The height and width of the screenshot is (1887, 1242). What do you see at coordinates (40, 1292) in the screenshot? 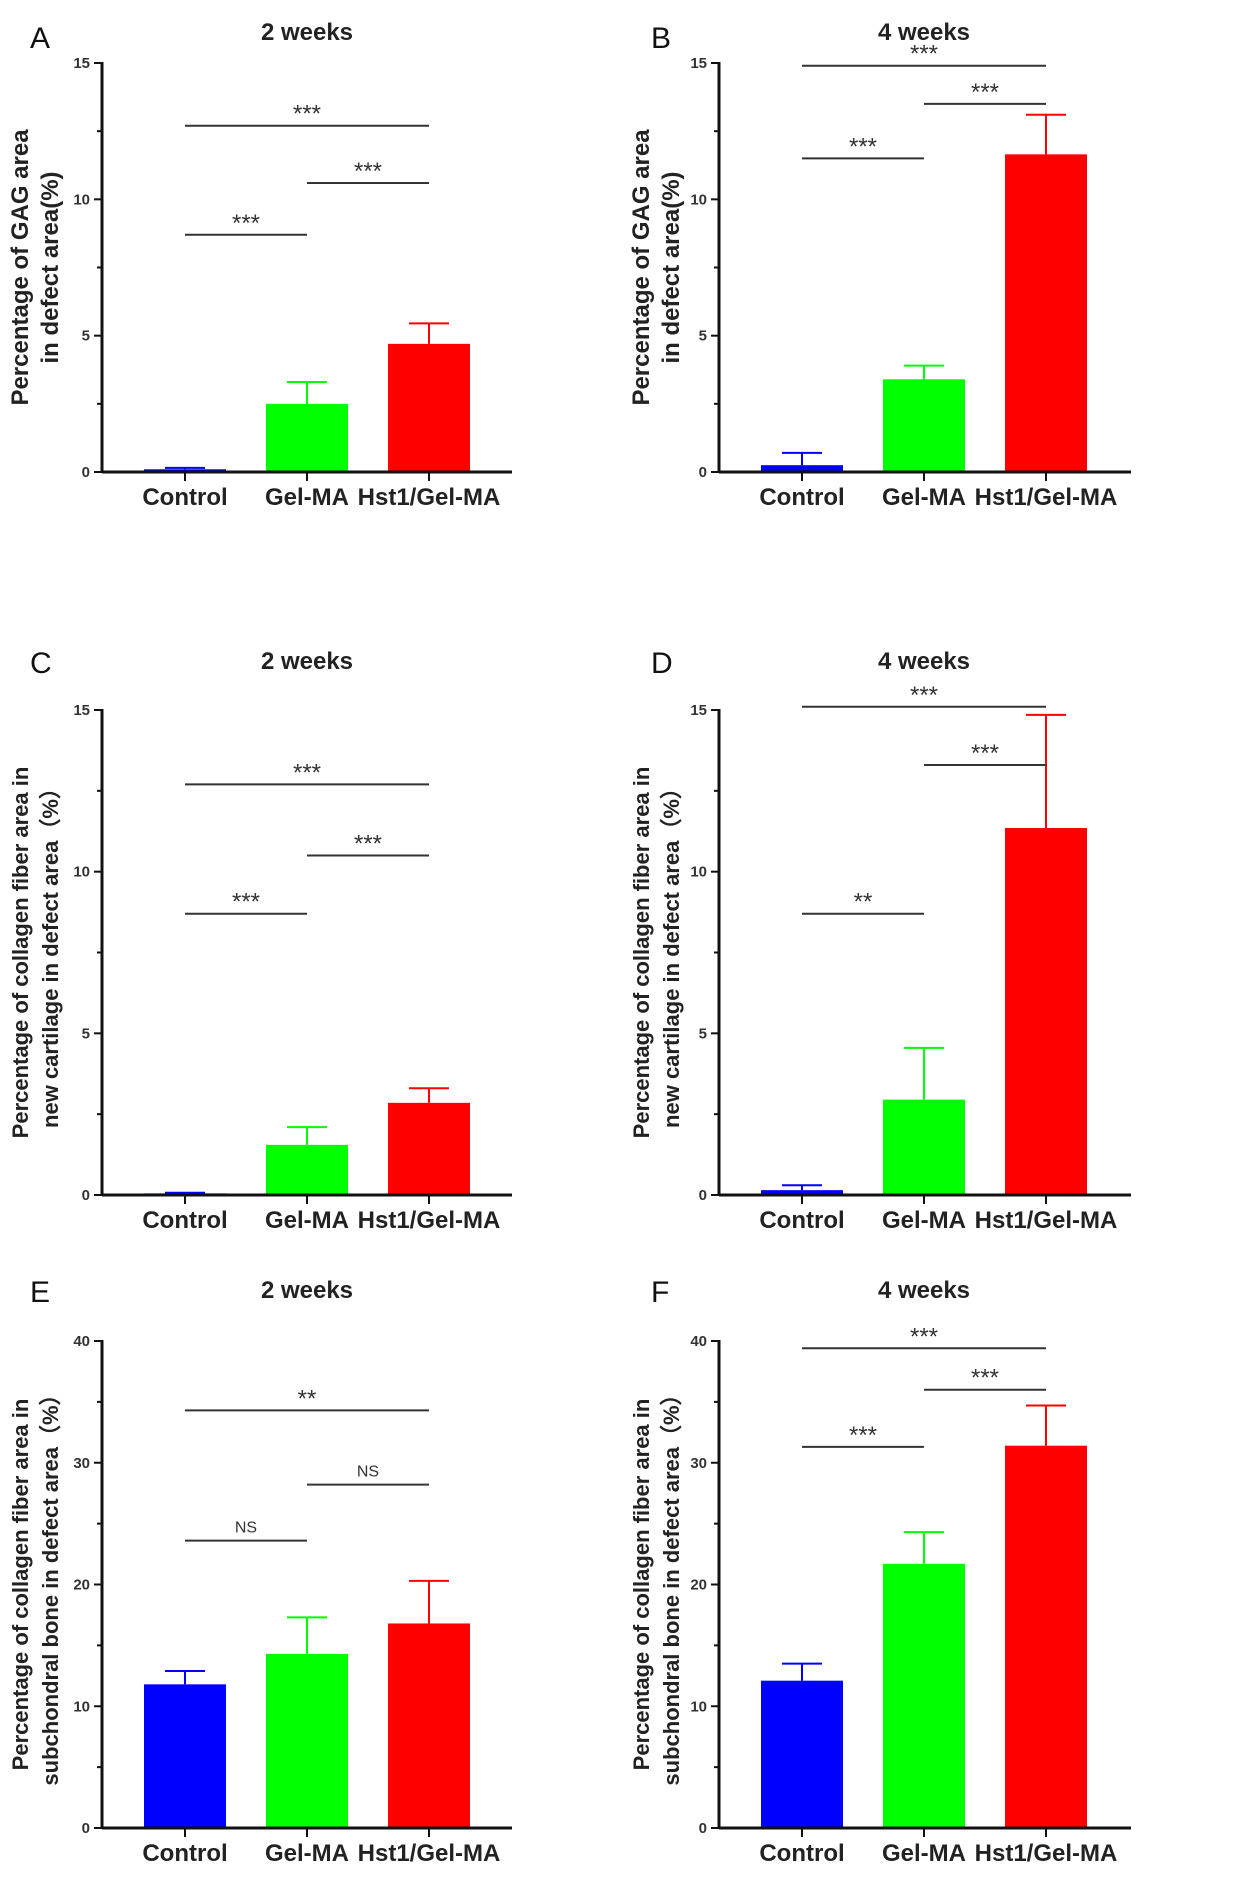
I see `panel-letter: E` at bounding box center [40, 1292].